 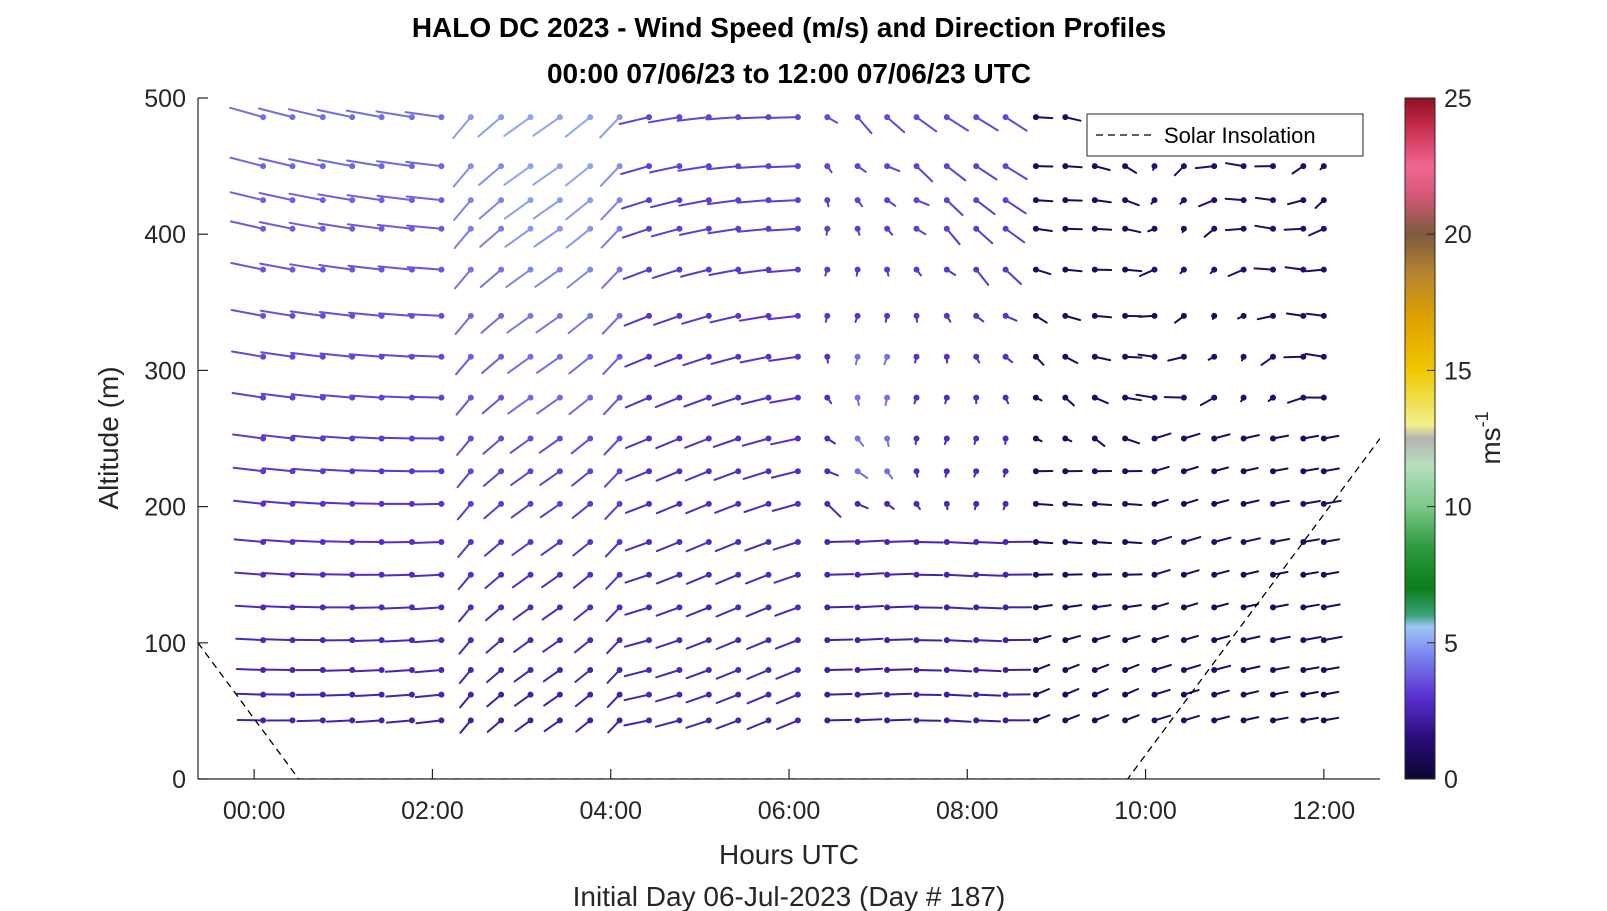 I want to click on legend-label: Solar Insolation, so click(x=1240, y=135).